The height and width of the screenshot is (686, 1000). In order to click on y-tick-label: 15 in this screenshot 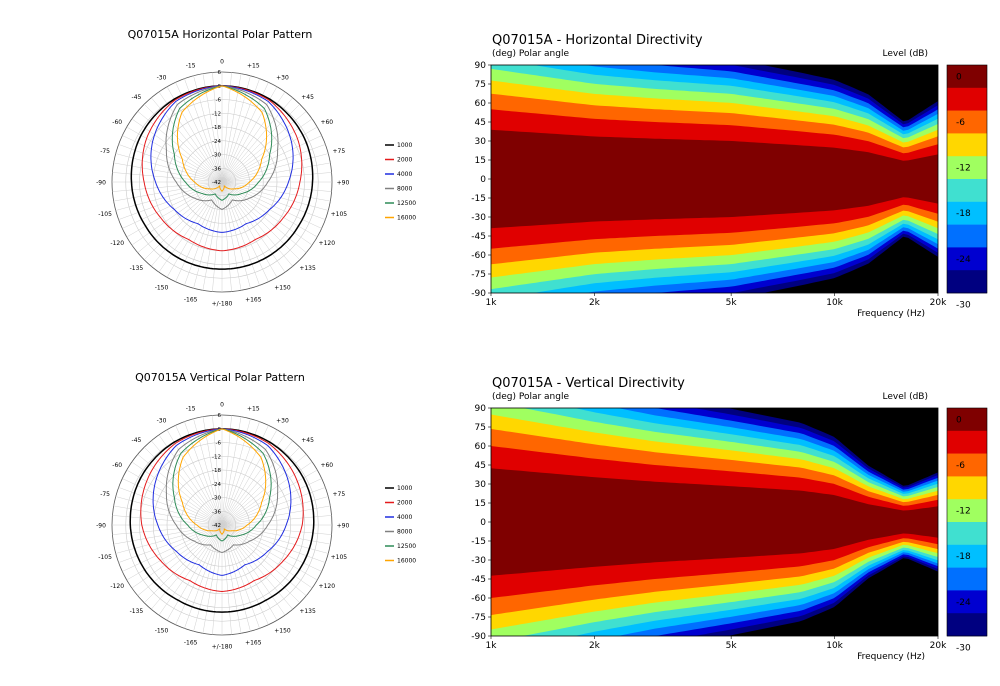, I will do `click(480, 161)`.